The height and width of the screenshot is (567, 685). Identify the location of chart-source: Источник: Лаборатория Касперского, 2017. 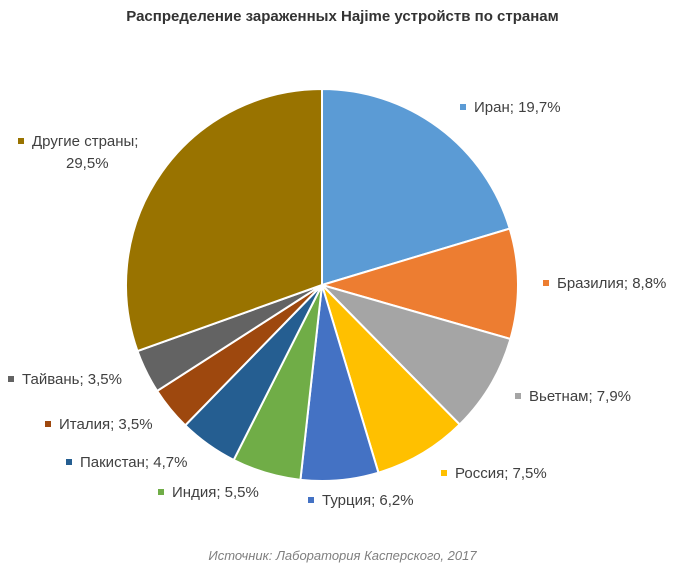
(342, 555).